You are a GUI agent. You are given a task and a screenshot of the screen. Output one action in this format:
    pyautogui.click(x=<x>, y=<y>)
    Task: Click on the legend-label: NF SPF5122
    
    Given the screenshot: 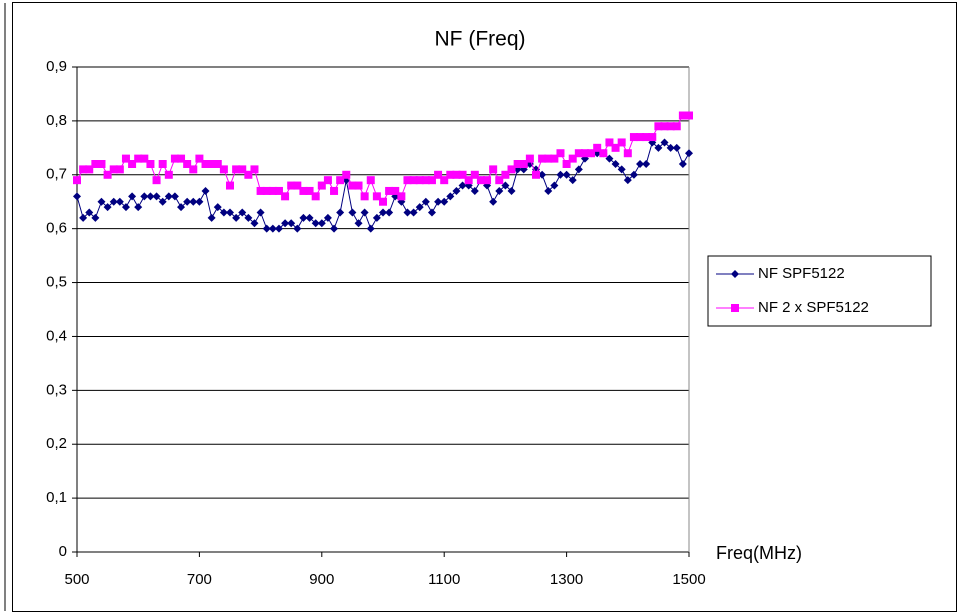 What is the action you would take?
    pyautogui.click(x=801, y=273)
    